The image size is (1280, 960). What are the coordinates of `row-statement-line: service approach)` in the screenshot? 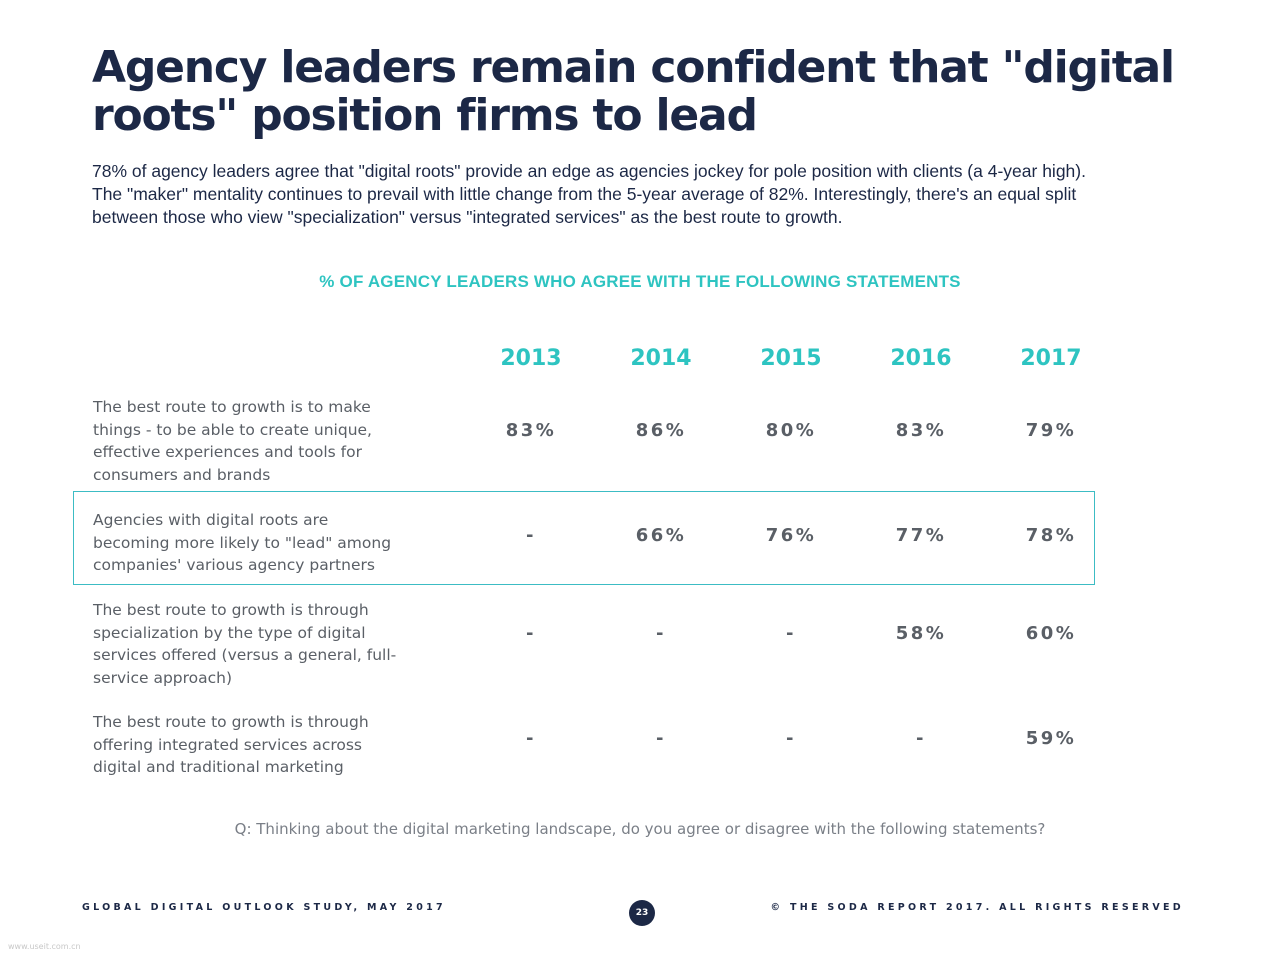 It's located at (163, 677).